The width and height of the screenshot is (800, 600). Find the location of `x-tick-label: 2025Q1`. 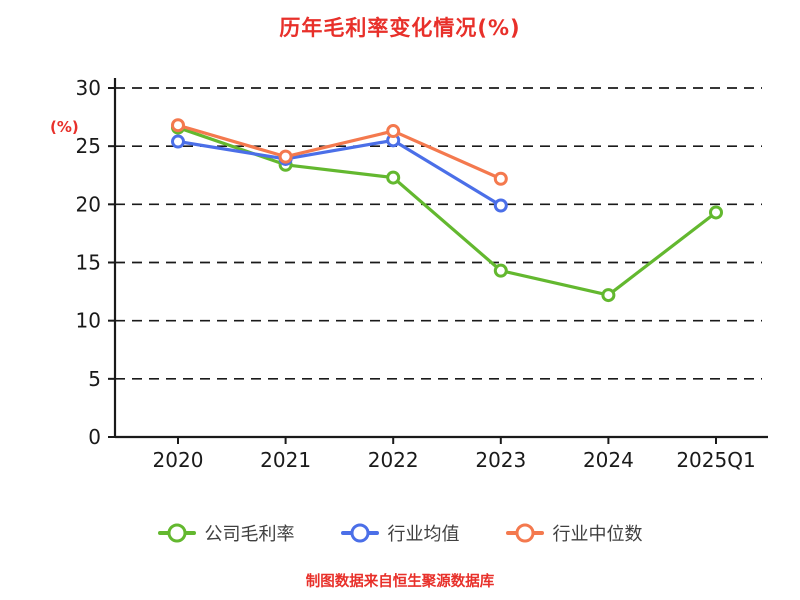

x-tick-label: 2025Q1 is located at coordinates (715, 460).